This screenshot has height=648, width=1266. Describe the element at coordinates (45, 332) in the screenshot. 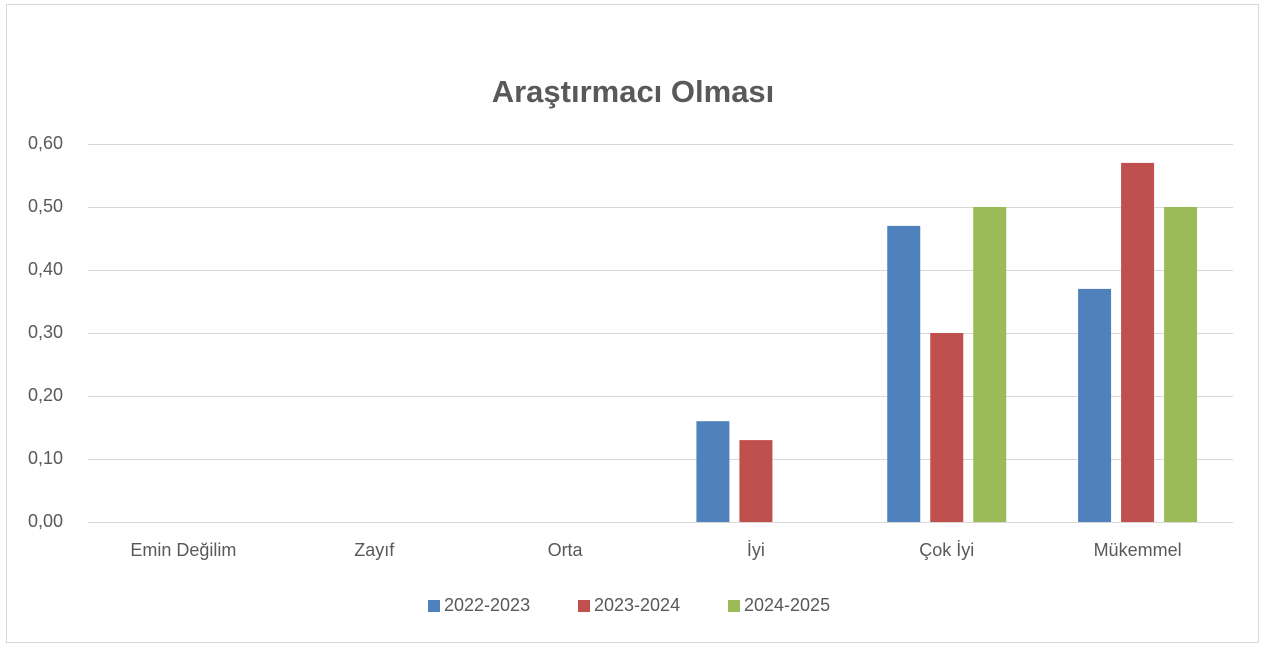

I see `y-tick-label: 0,30` at that location.